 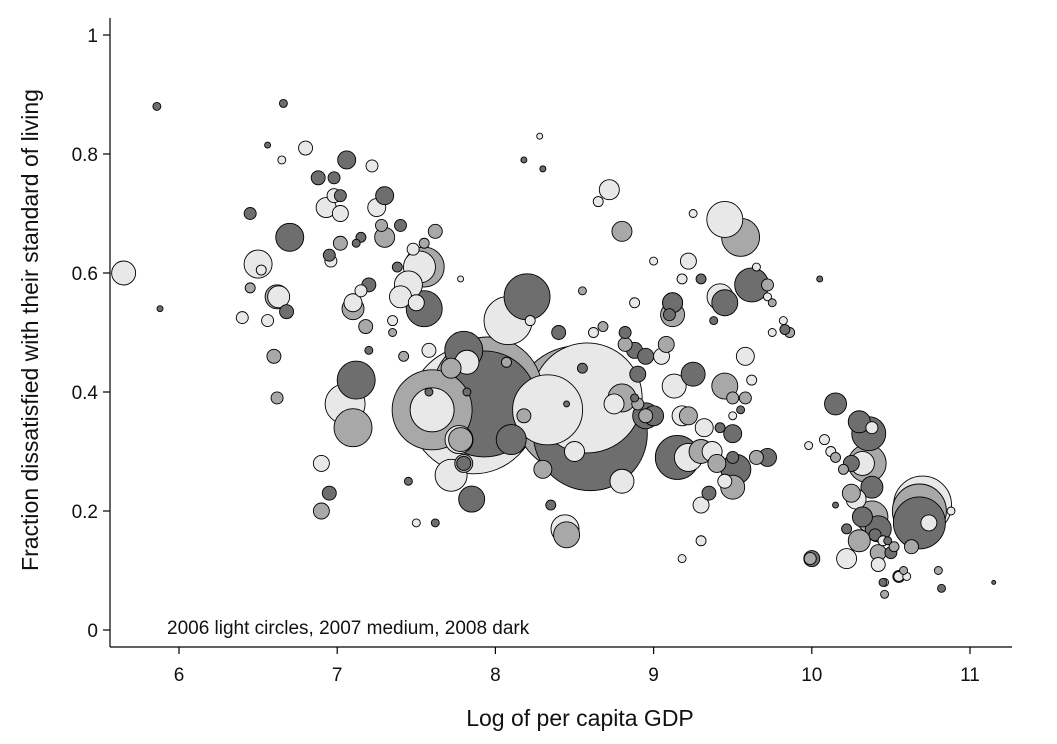 I want to click on x-tick-label: 10, so click(x=811, y=675).